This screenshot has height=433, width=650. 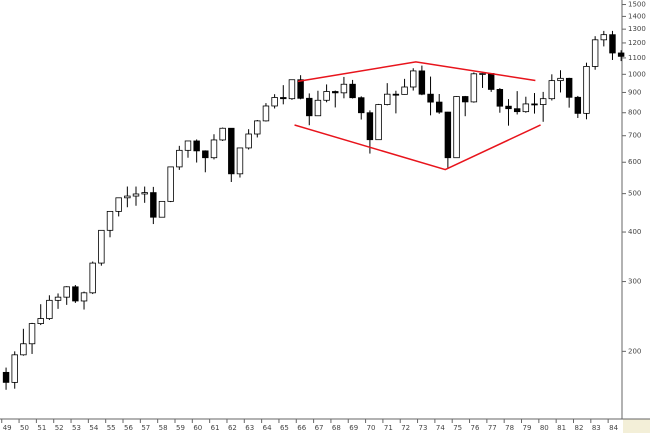 What do you see at coordinates (634, 282) in the screenshot?
I see `y-tick-label: 300` at bounding box center [634, 282].